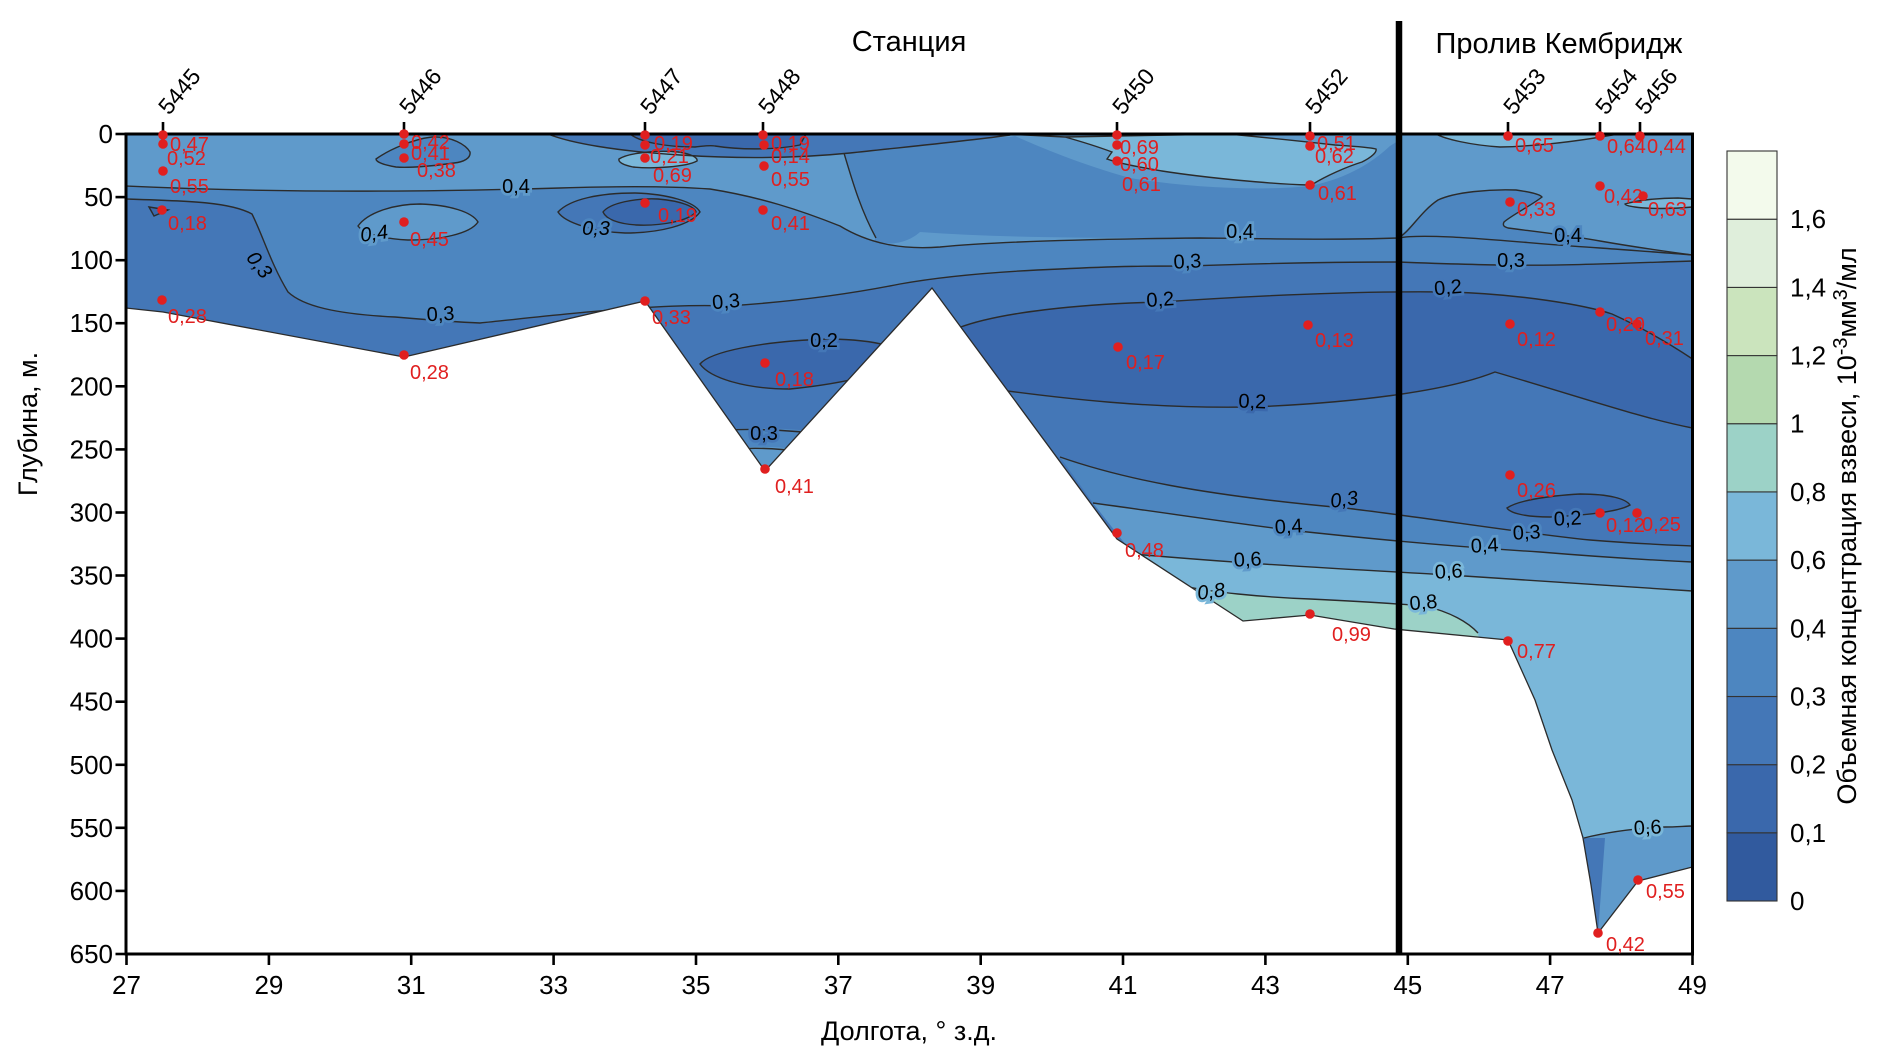 The height and width of the screenshot is (1061, 1886). I want to click on svg-text: 600, so click(91, 891).